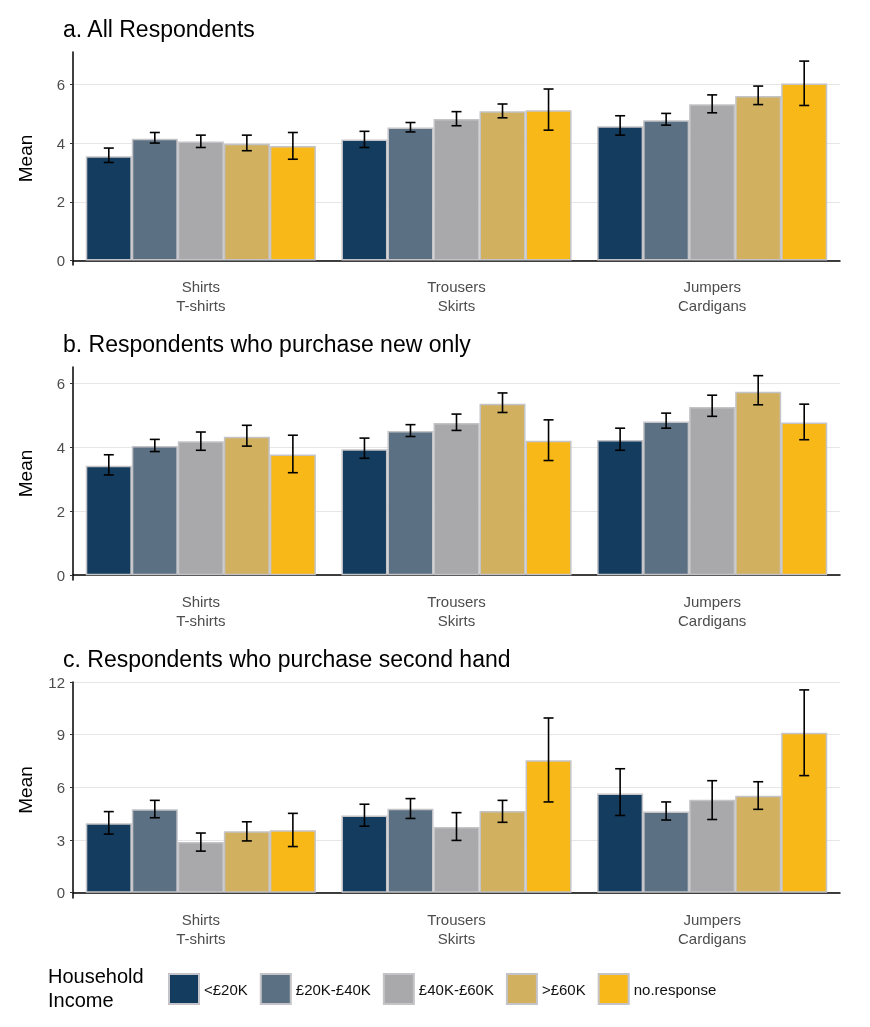 The image size is (870, 1027). What do you see at coordinates (159, 28) in the screenshot?
I see `chart-title: a. All Respondents` at bounding box center [159, 28].